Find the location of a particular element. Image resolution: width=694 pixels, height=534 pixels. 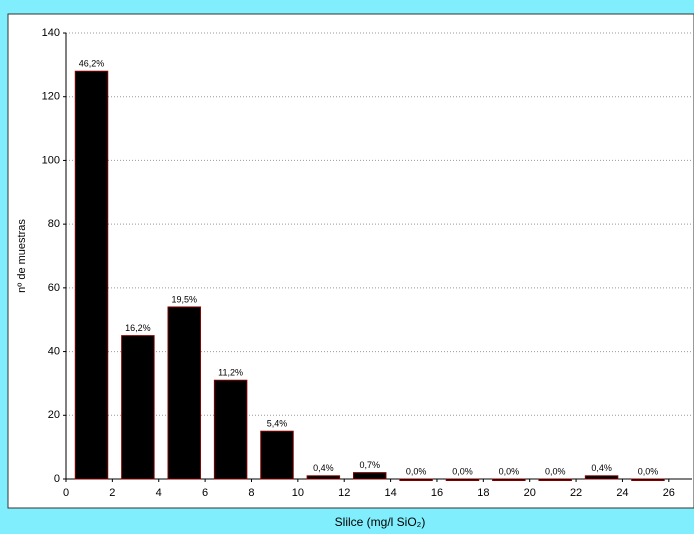

x-tick-label: 16 is located at coordinates (437, 493).